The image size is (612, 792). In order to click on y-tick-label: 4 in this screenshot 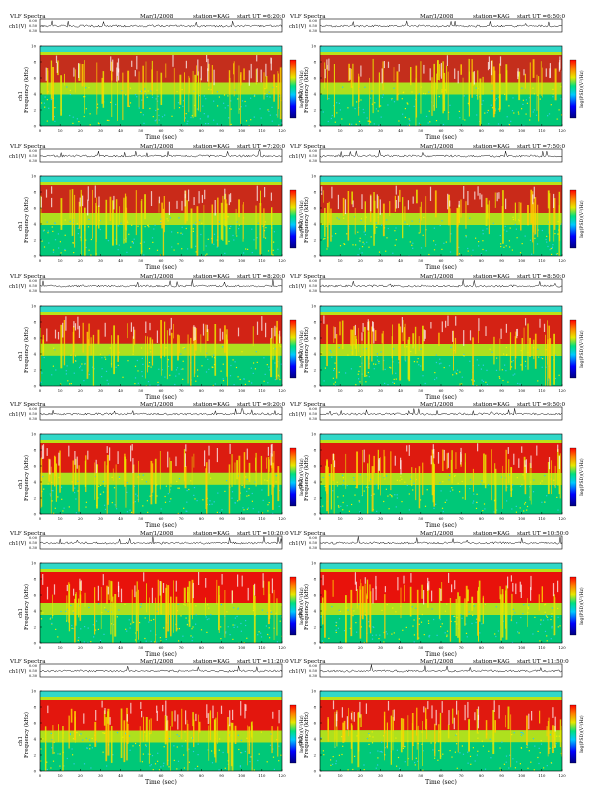, I will do `click(35, 354)`.